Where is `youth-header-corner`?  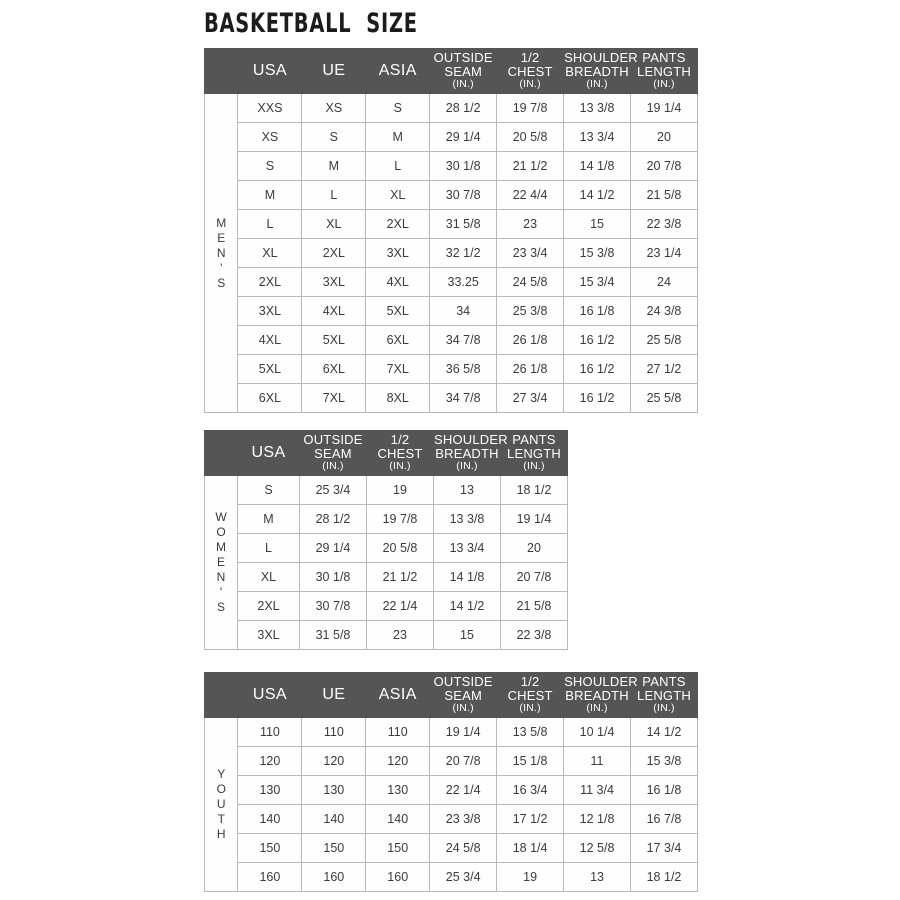 youth-header-corner is located at coordinates (221, 695).